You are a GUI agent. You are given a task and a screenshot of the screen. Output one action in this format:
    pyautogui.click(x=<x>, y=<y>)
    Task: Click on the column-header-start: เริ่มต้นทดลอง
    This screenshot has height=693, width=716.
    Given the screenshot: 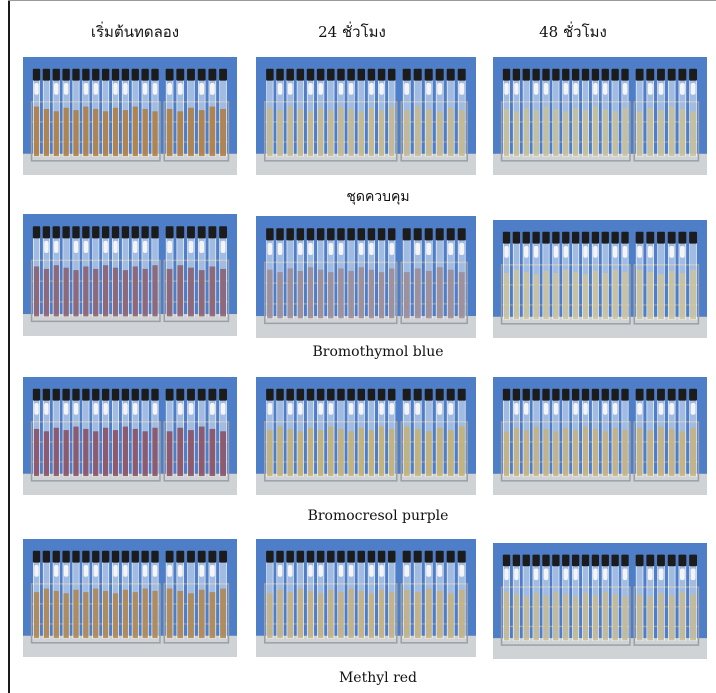 What is the action you would take?
    pyautogui.click(x=135, y=32)
    